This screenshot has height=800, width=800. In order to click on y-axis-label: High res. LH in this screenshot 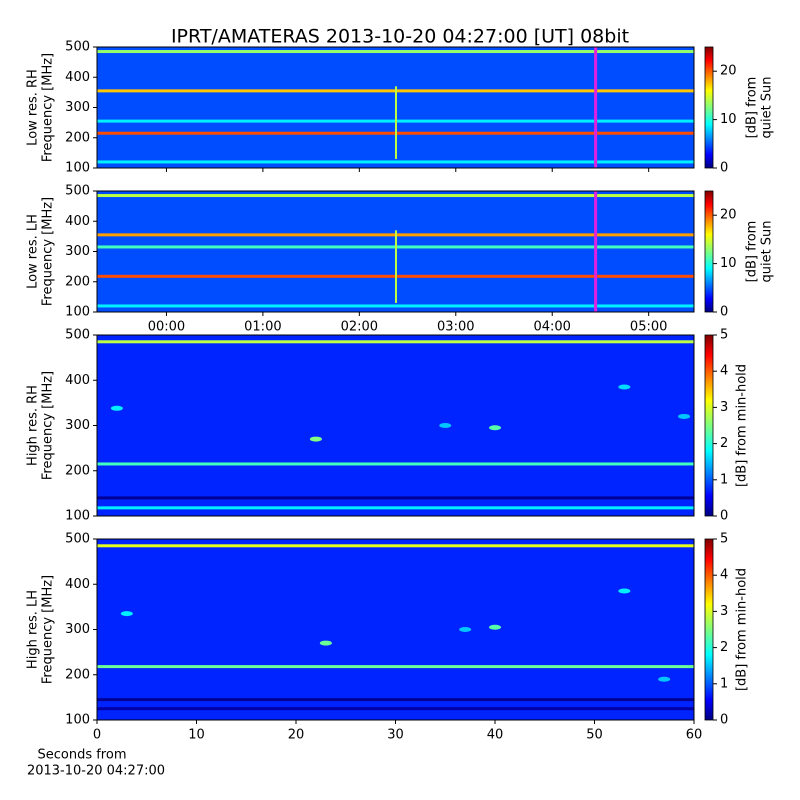, I will do `click(33, 629)`.